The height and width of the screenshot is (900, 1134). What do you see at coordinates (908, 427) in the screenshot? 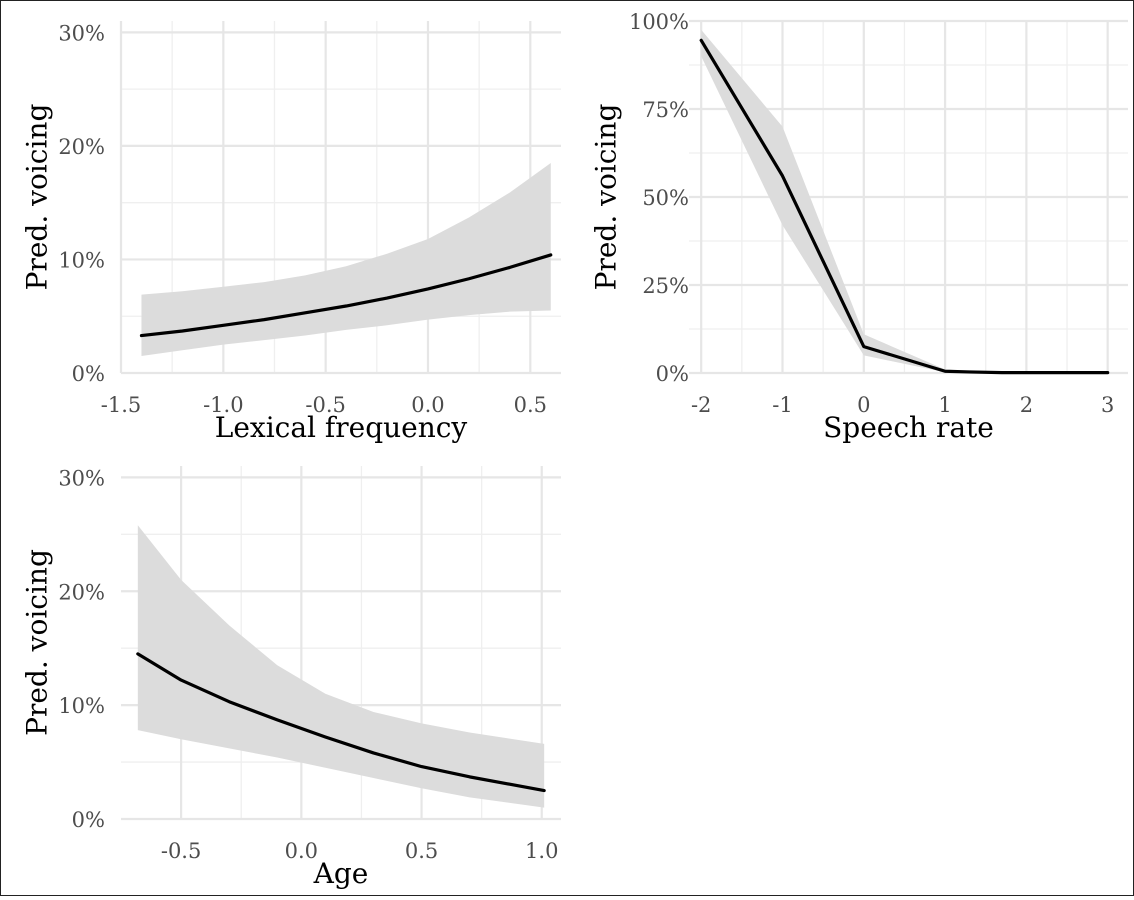
I see `x-axis-title: Speech rate` at bounding box center [908, 427].